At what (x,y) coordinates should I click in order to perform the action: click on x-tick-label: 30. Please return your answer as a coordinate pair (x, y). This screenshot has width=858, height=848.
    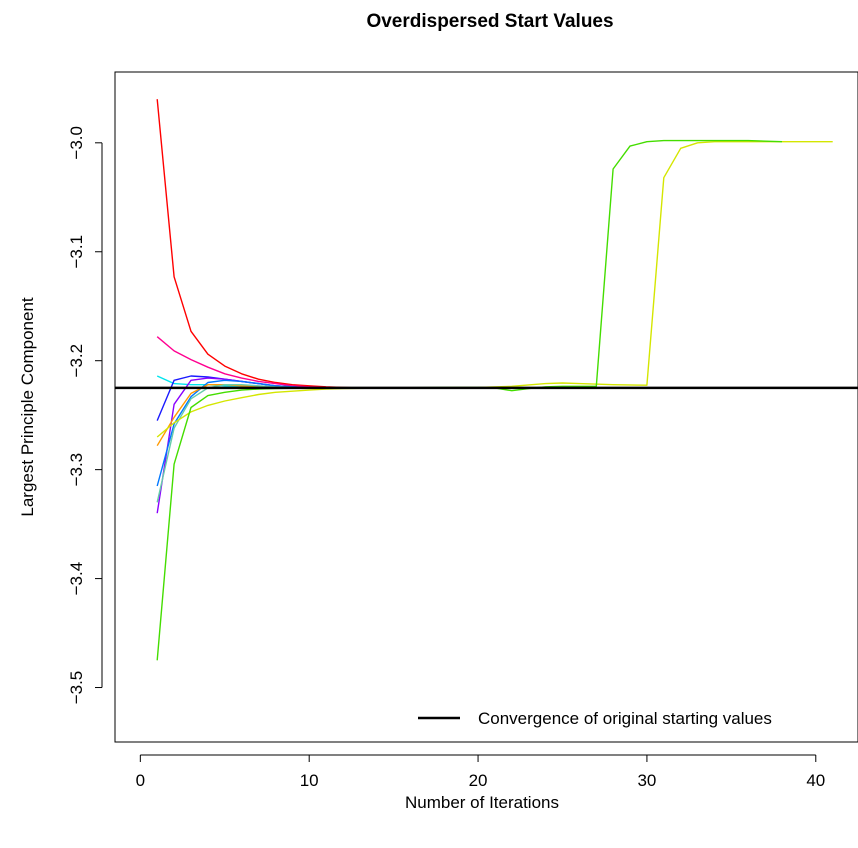
    Looking at the image, I should click on (646, 780).